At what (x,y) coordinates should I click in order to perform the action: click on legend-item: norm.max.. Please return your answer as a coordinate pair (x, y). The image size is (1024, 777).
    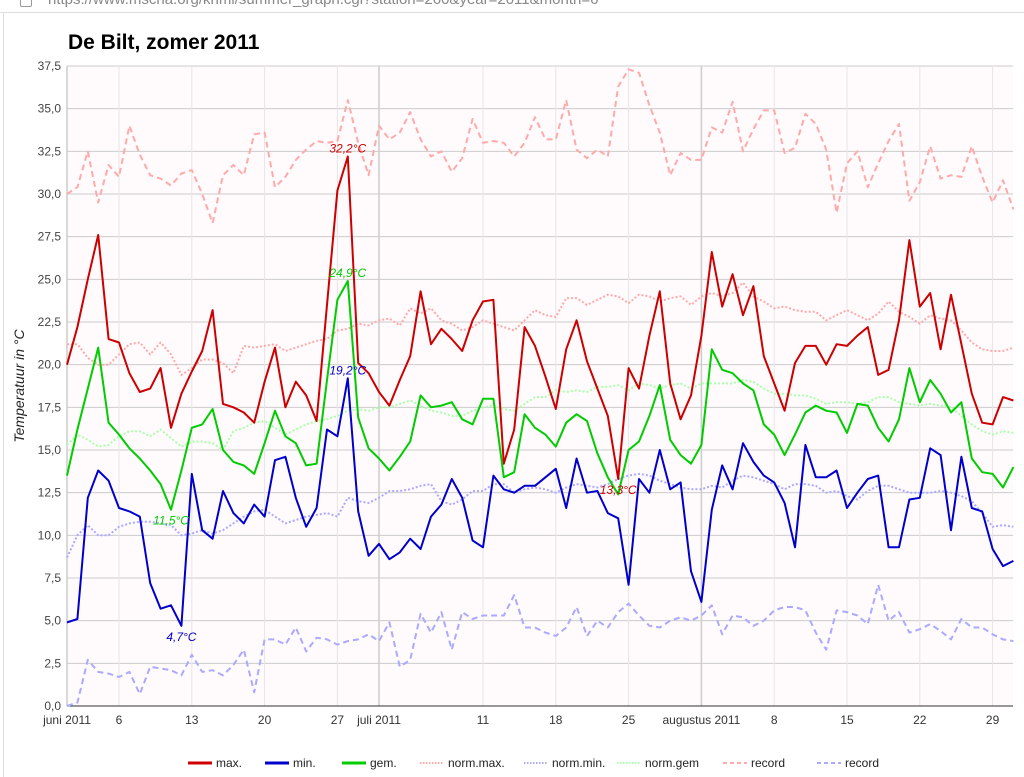
    Looking at the image, I should click on (462, 763).